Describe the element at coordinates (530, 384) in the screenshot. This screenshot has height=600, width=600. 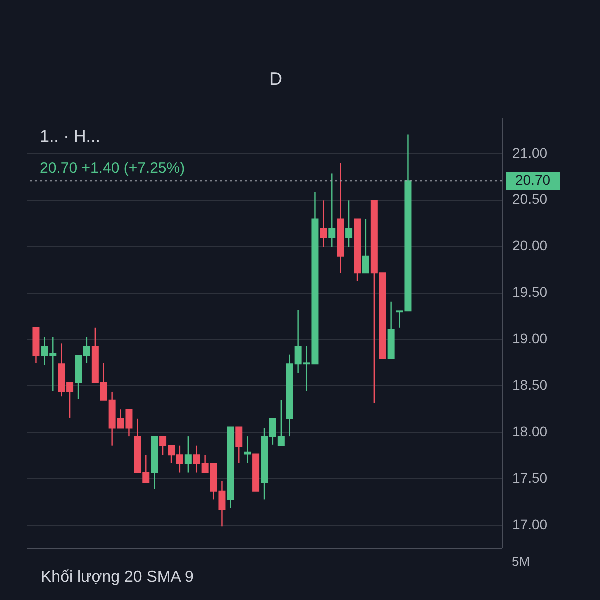
I see `y-tick-label: 18.50` at that location.